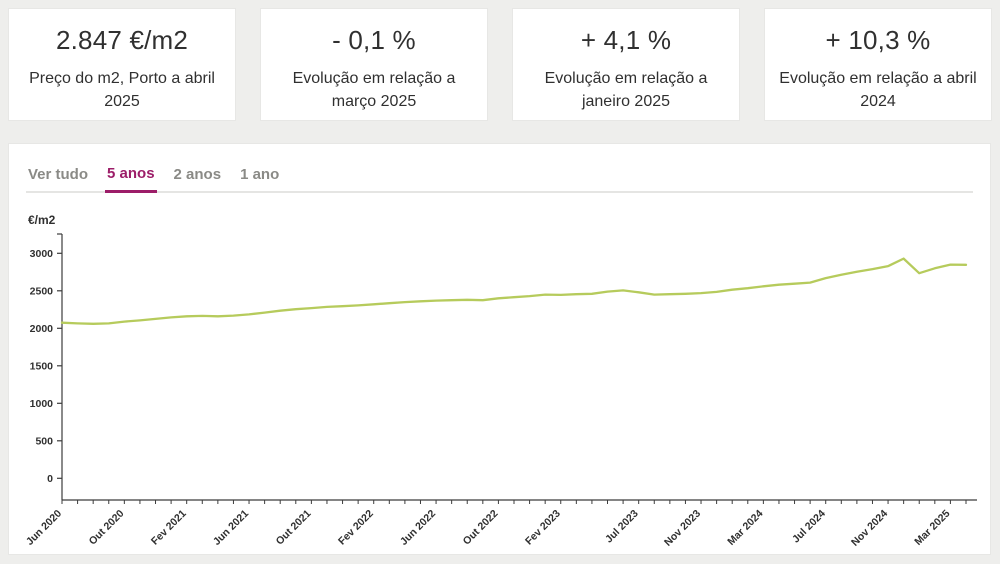  Describe the element at coordinates (122, 40) in the screenshot. I see `stat-value: 2.847 €/m2` at that location.